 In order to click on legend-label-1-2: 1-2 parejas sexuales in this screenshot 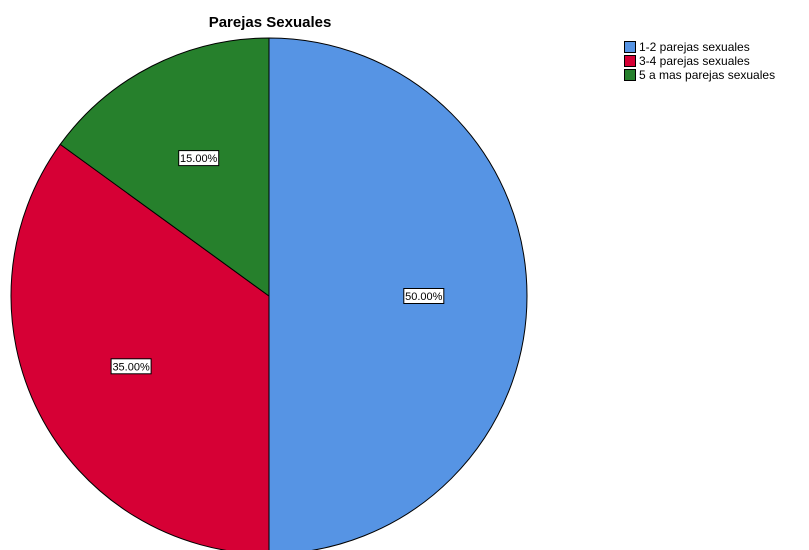, I will do `click(694, 47)`.